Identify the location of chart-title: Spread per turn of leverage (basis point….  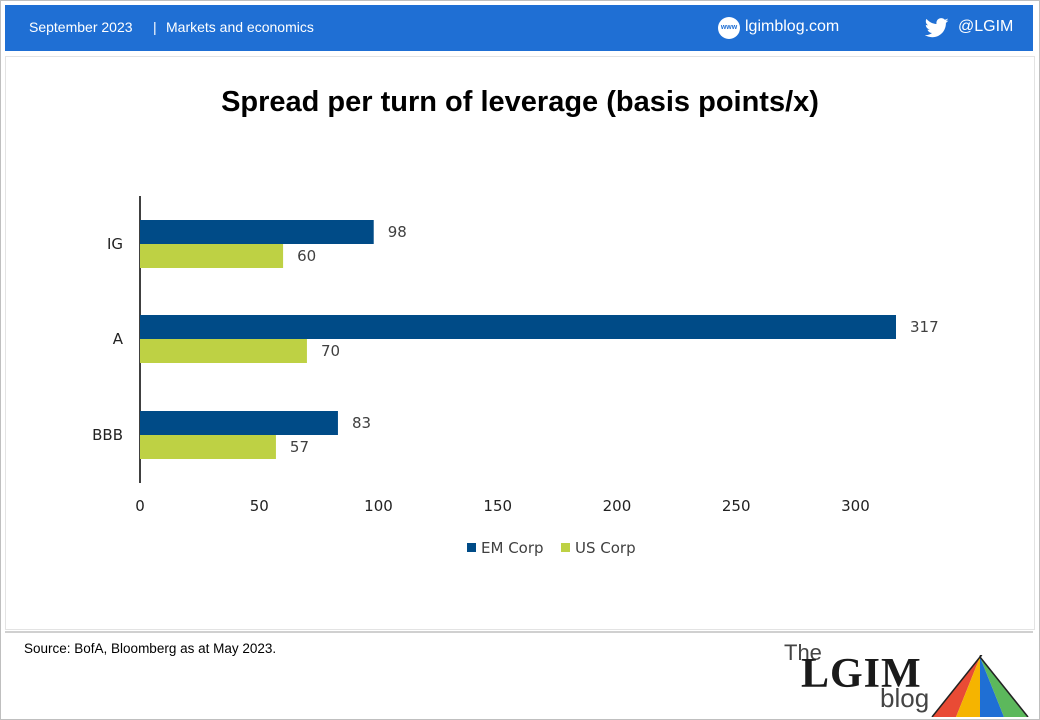
(520, 102).